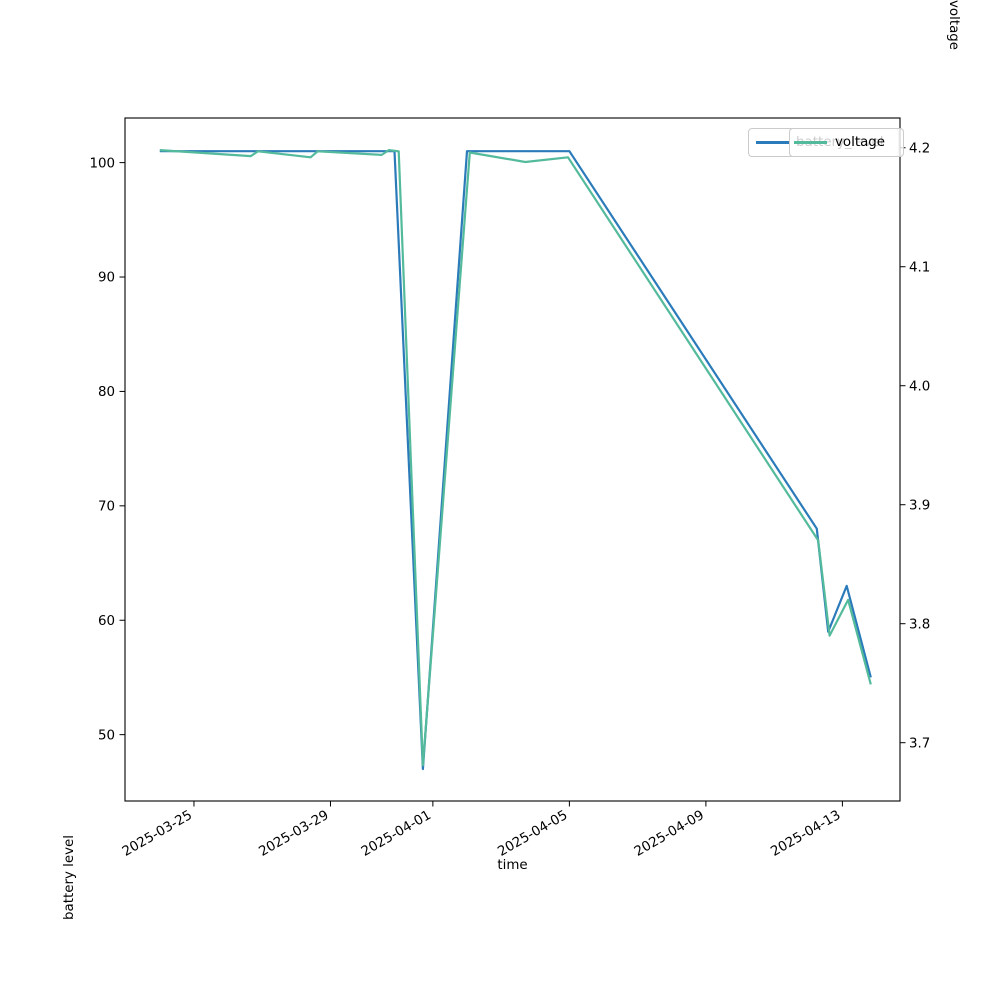  I want to click on x-tick-label: 2025-03-25, so click(157, 834).